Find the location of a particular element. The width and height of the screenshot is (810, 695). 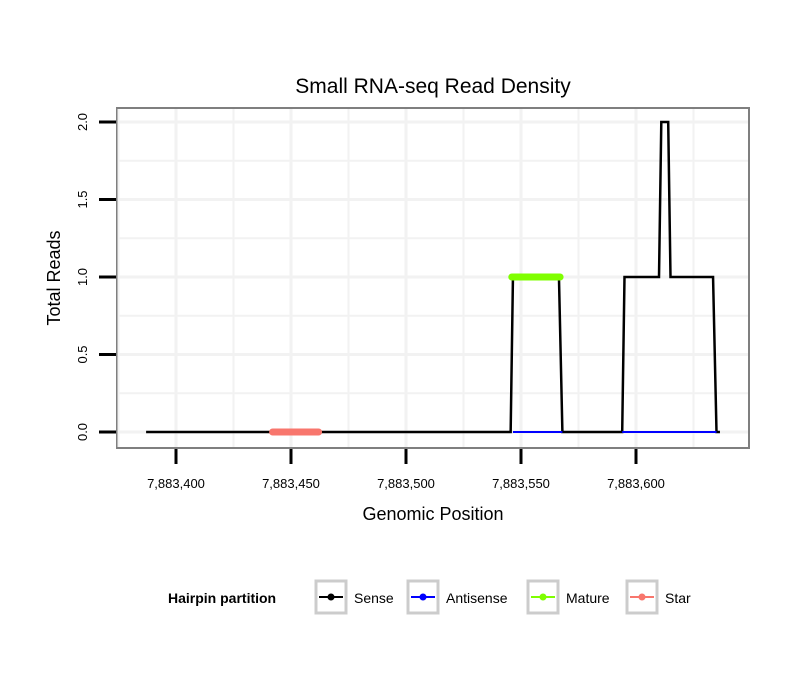

y-tick-label: 0.5 is located at coordinates (82, 354).